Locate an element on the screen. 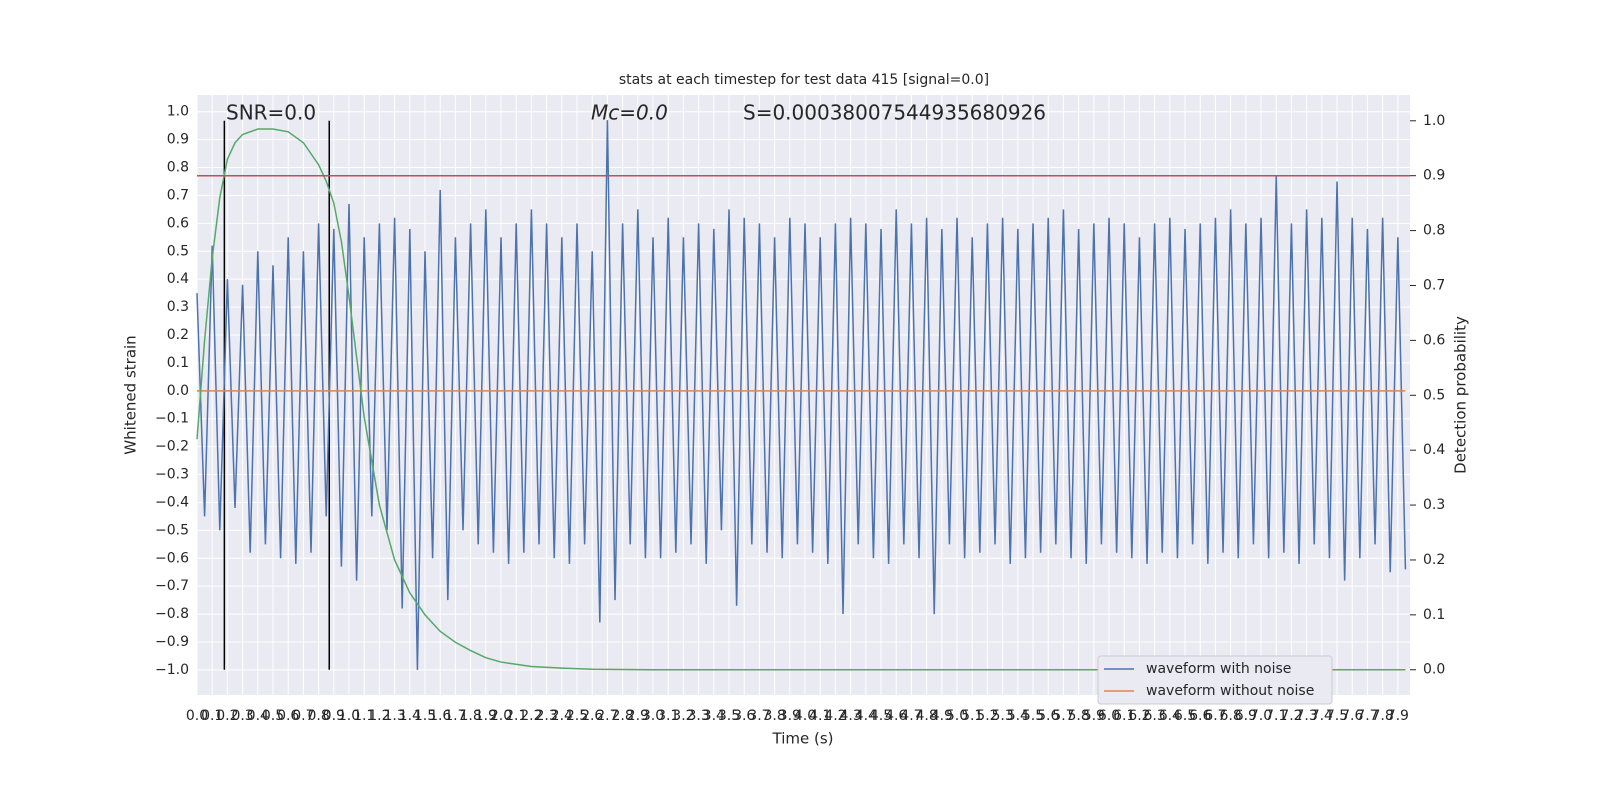 The width and height of the screenshot is (1600, 800). x-tick-label: 3.7 is located at coordinates (759, 716).